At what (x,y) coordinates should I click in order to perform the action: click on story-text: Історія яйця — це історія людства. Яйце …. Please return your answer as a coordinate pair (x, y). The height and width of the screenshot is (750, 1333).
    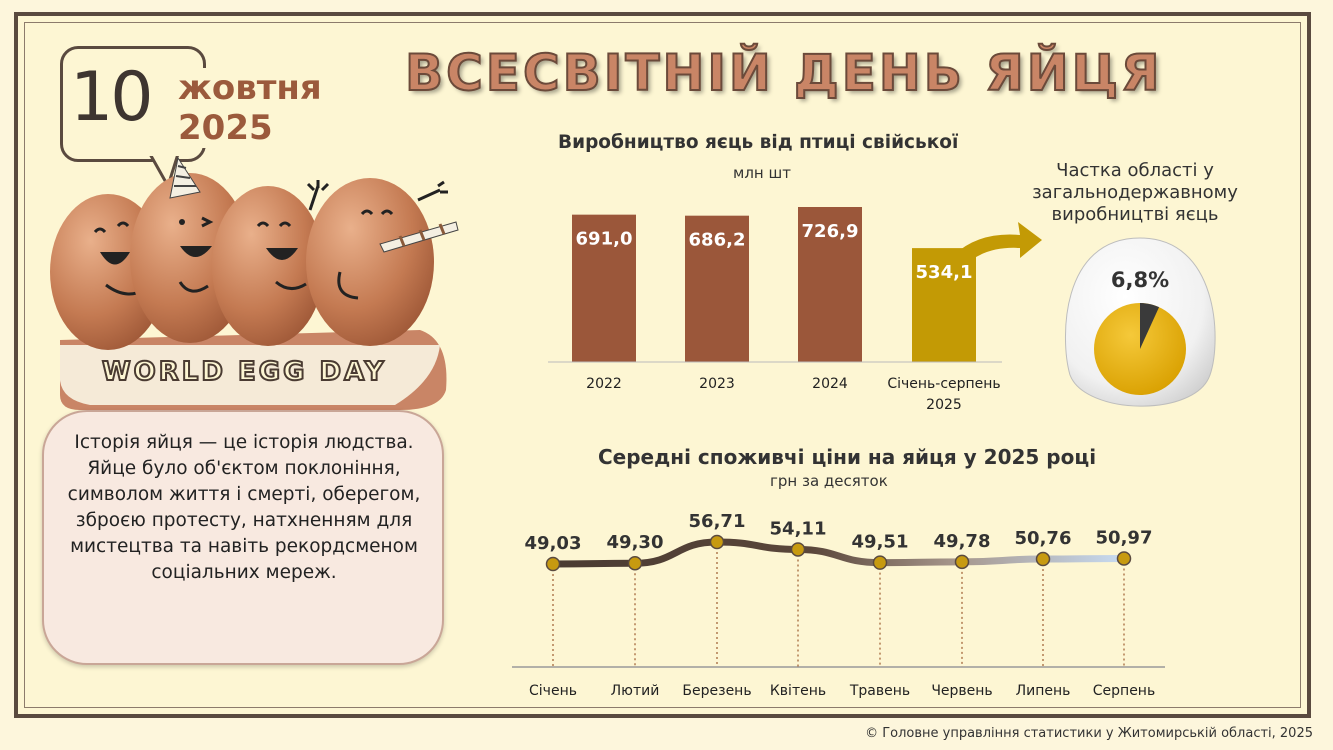
    Looking at the image, I should click on (244, 507).